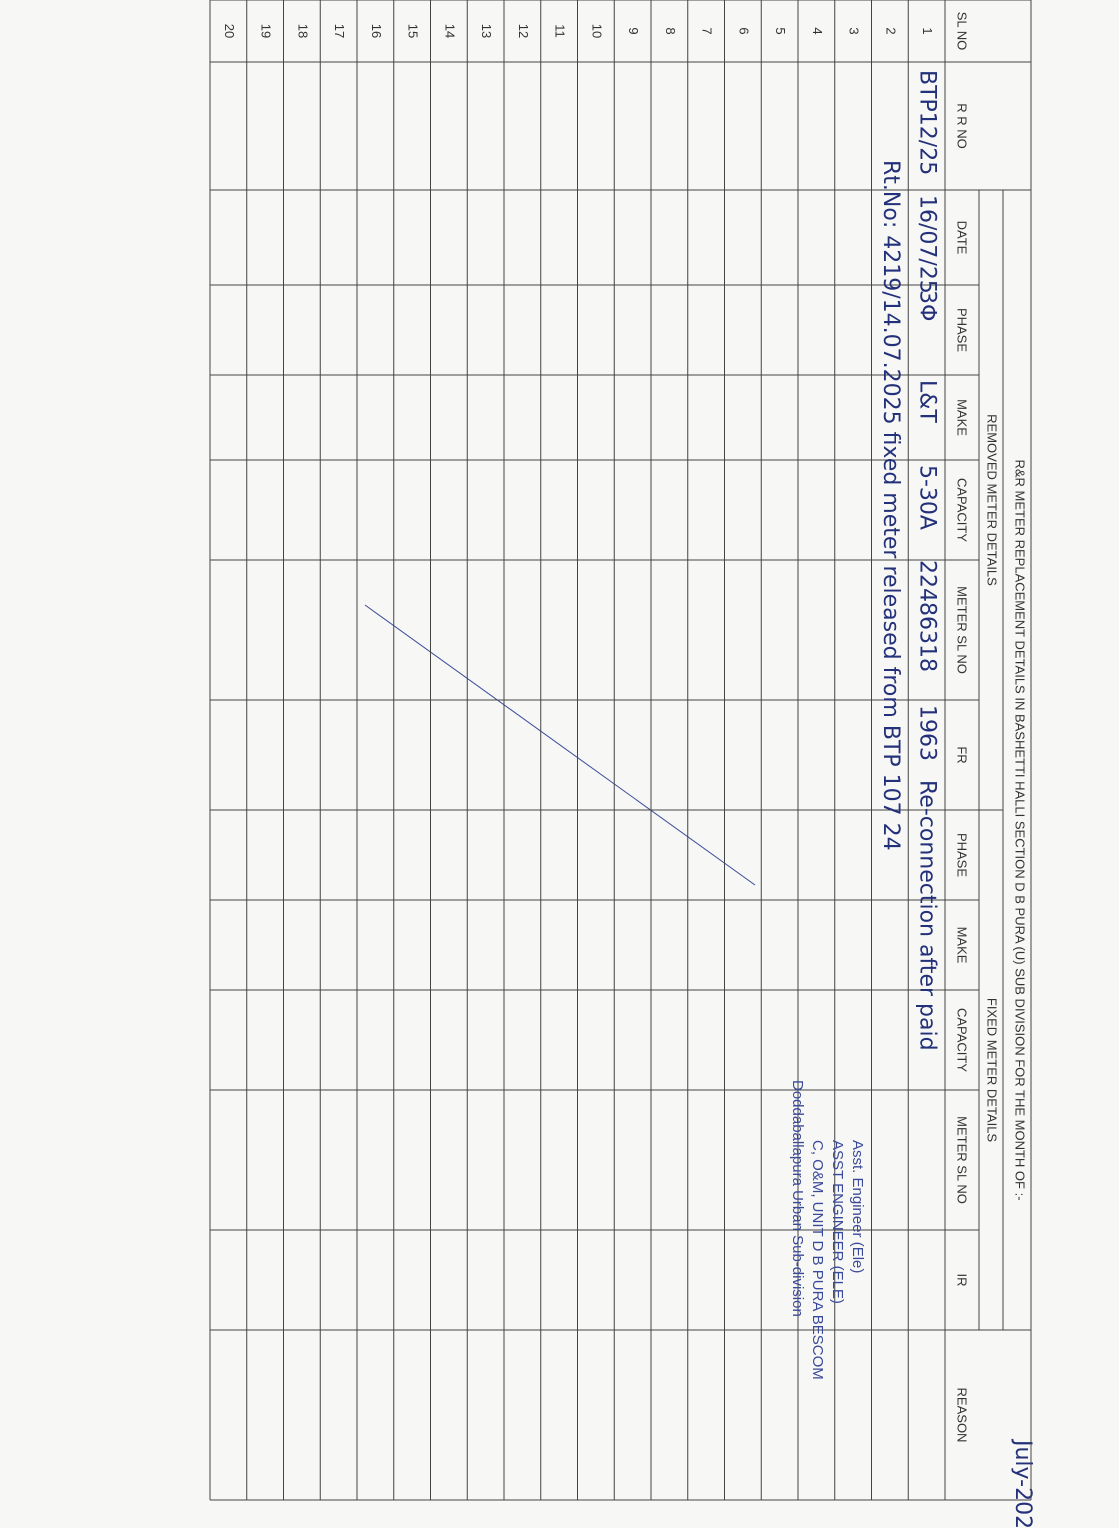 The height and width of the screenshot is (1528, 1119). Describe the element at coordinates (962, 31) in the screenshot. I see `column-header: SL NO` at that location.